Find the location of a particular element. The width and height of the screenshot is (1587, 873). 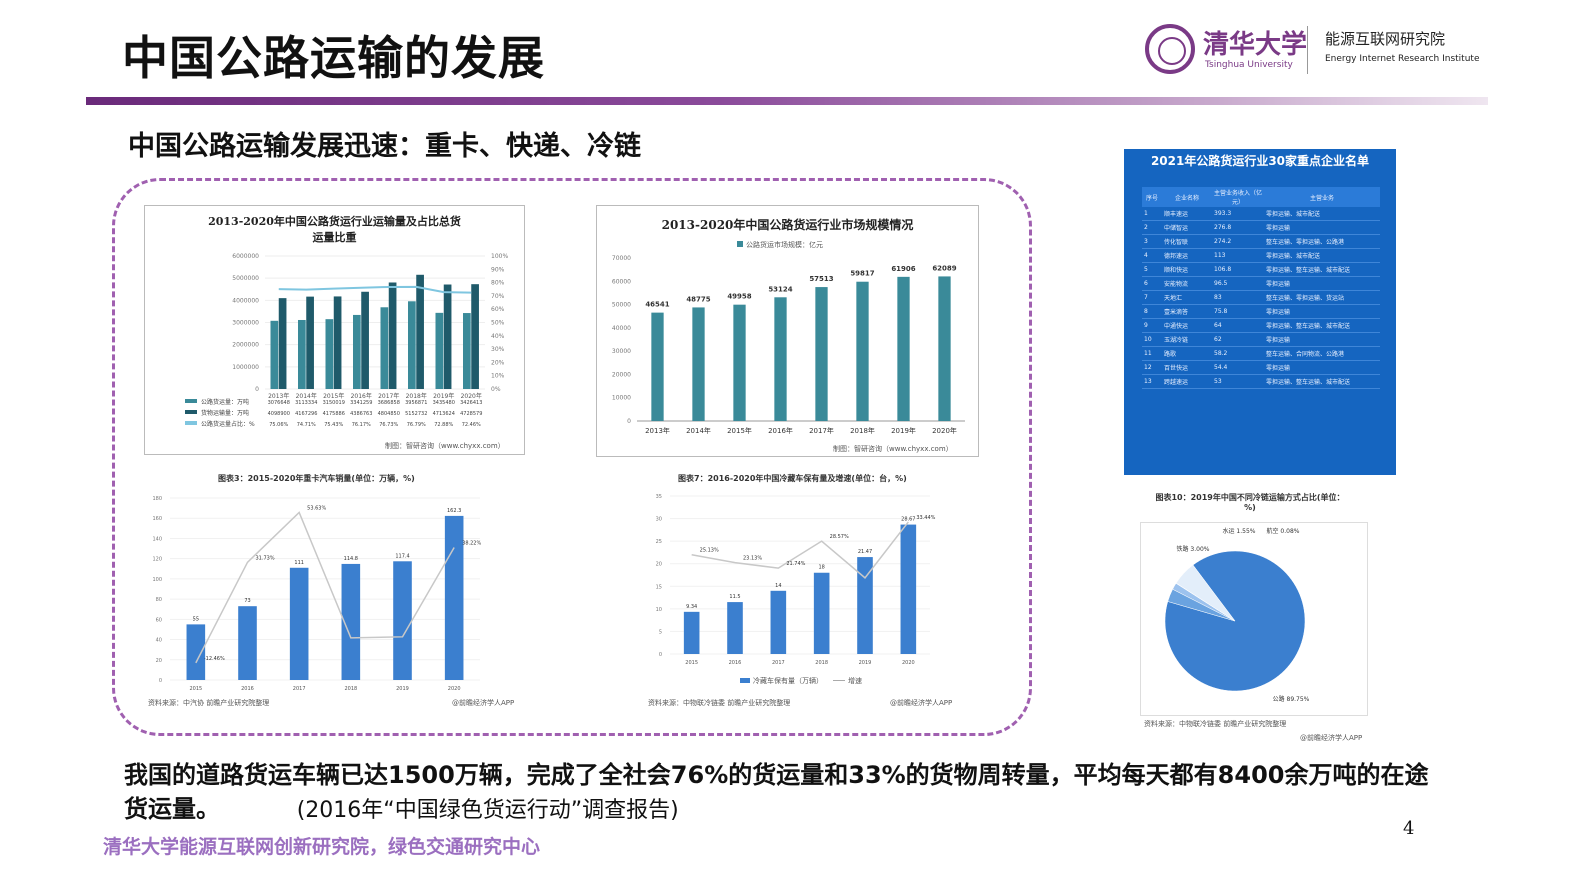

chart-source: 资料来源：中汽协 前瞻产业研究院整理 is located at coordinates (209, 703).